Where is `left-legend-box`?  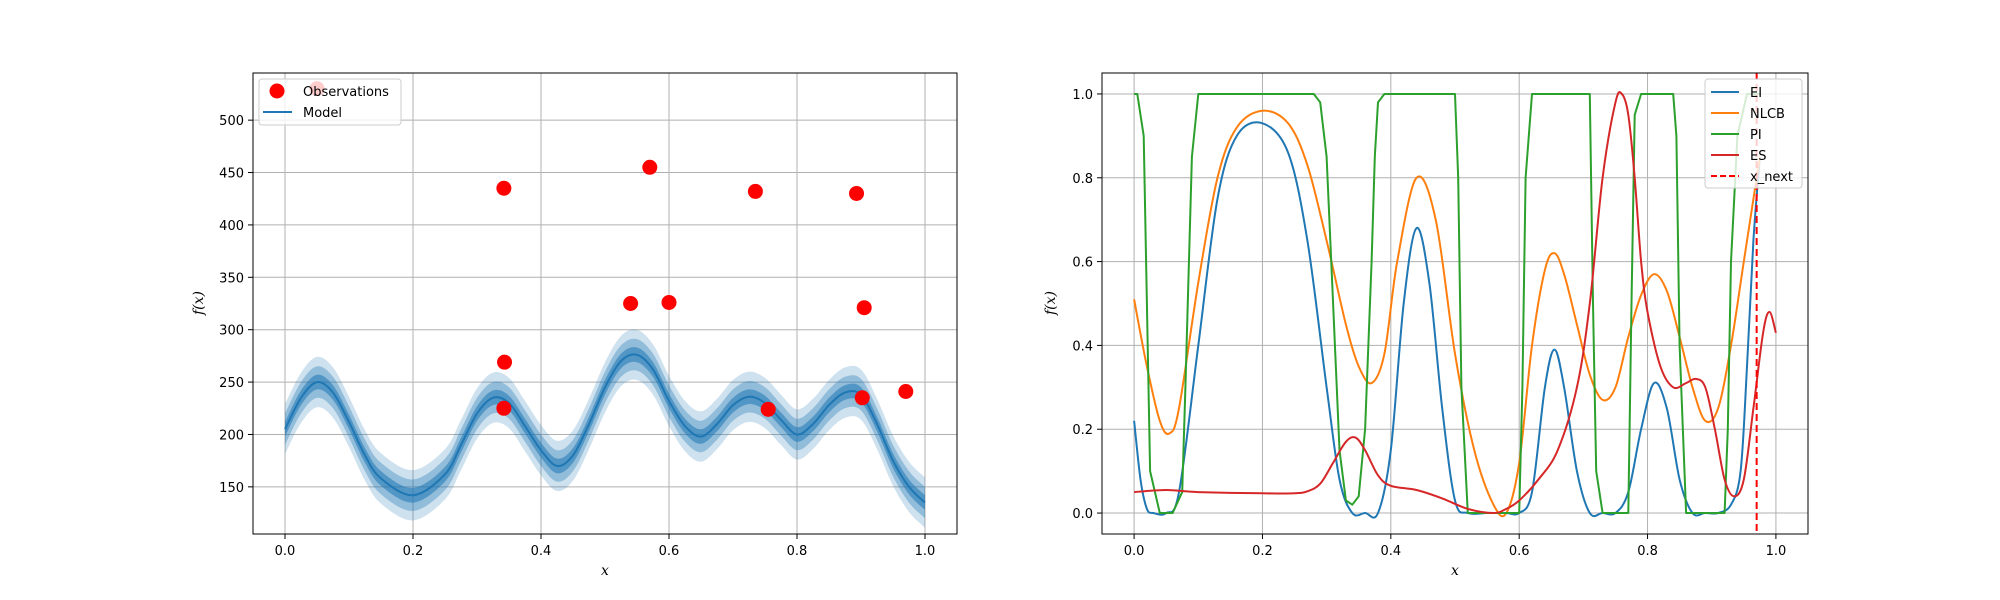 left-legend-box is located at coordinates (330, 102).